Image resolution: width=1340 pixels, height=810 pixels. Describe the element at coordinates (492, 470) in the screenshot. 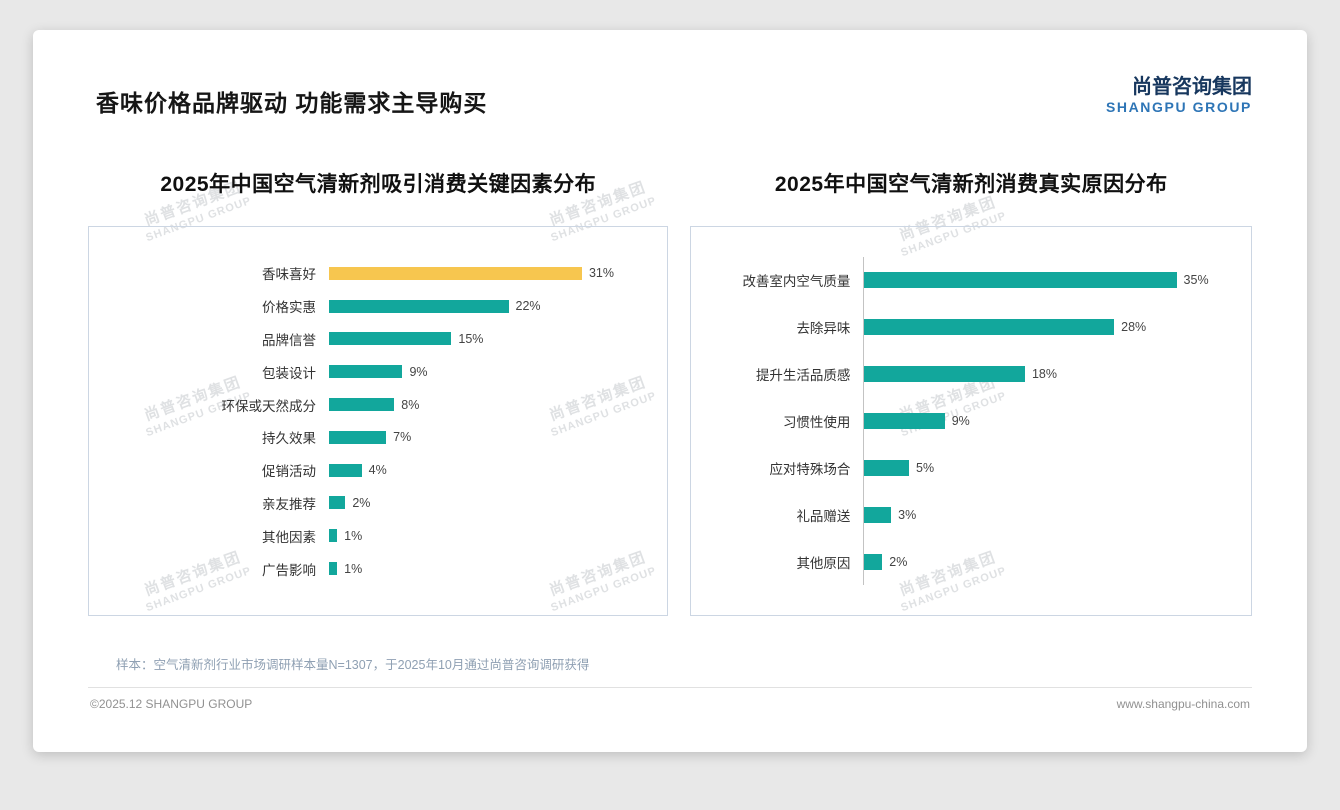

I see `bar-track: 4%` at that location.